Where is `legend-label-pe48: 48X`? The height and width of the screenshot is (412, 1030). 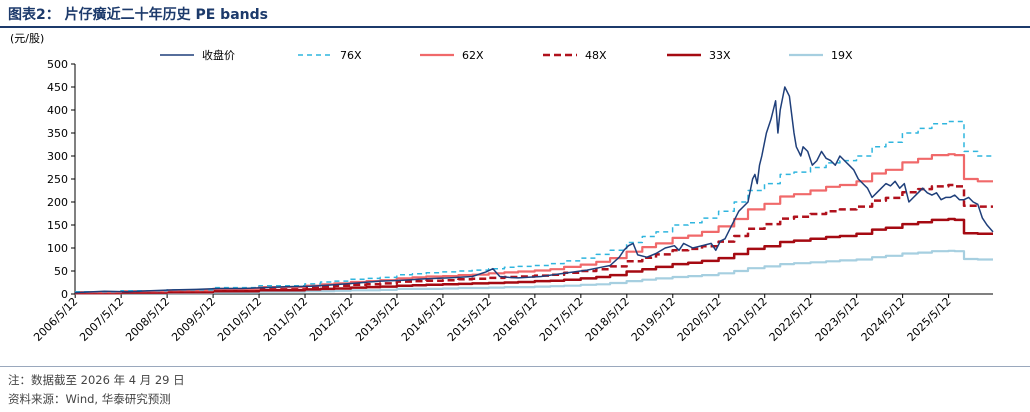
legend-label-pe48: 48X is located at coordinates (596, 55).